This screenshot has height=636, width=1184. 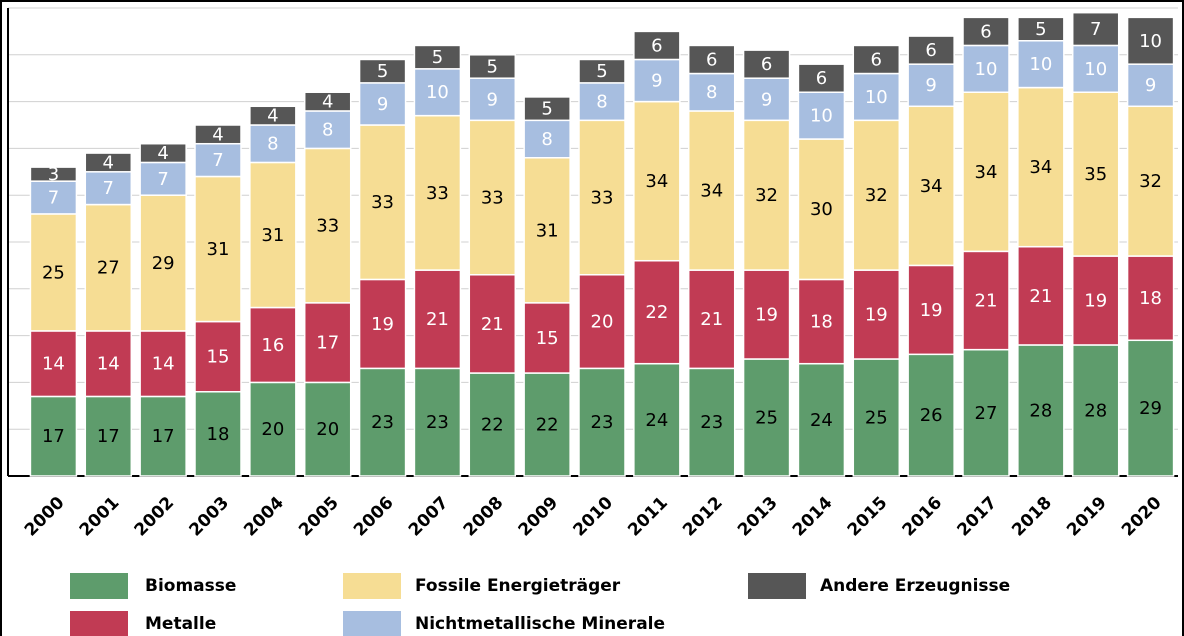 I want to click on value-label: 23, so click(x=437, y=422).